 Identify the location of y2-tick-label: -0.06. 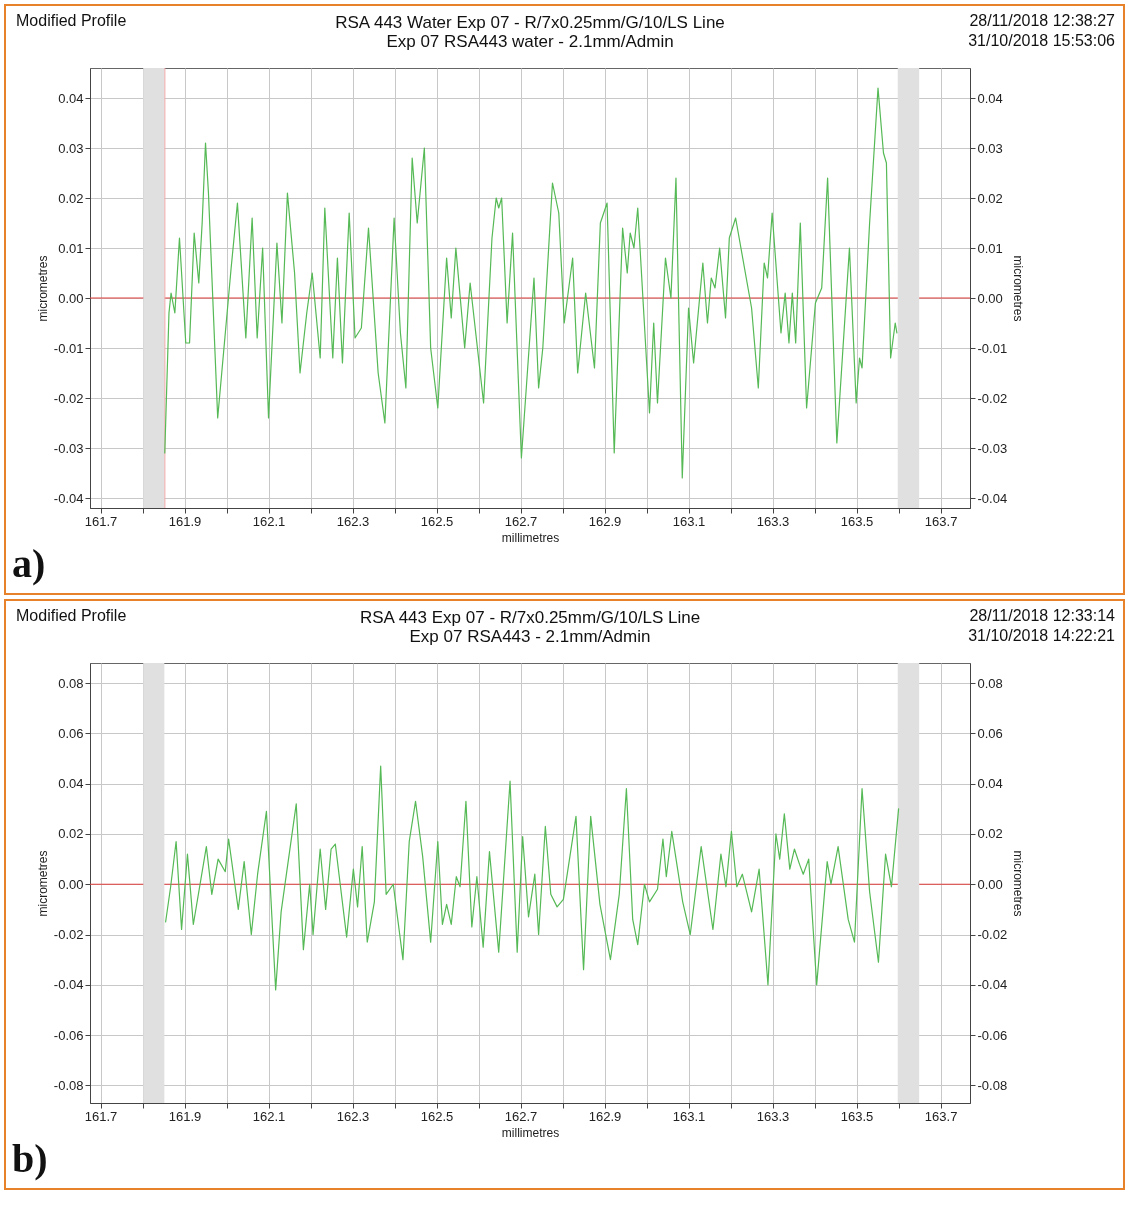
(992, 1035).